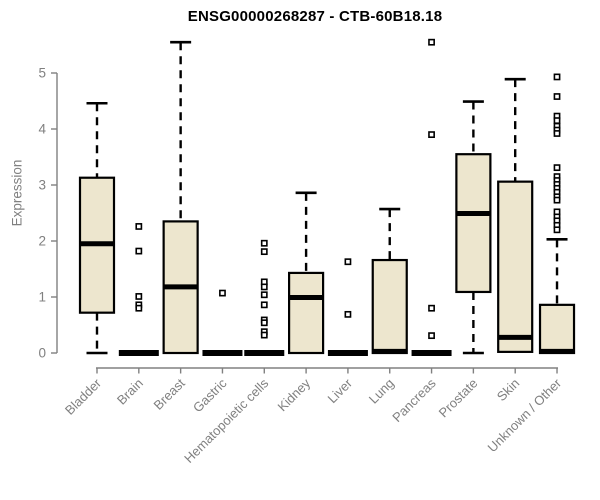  Describe the element at coordinates (515, 266) in the screenshot. I see `box-skin` at that location.